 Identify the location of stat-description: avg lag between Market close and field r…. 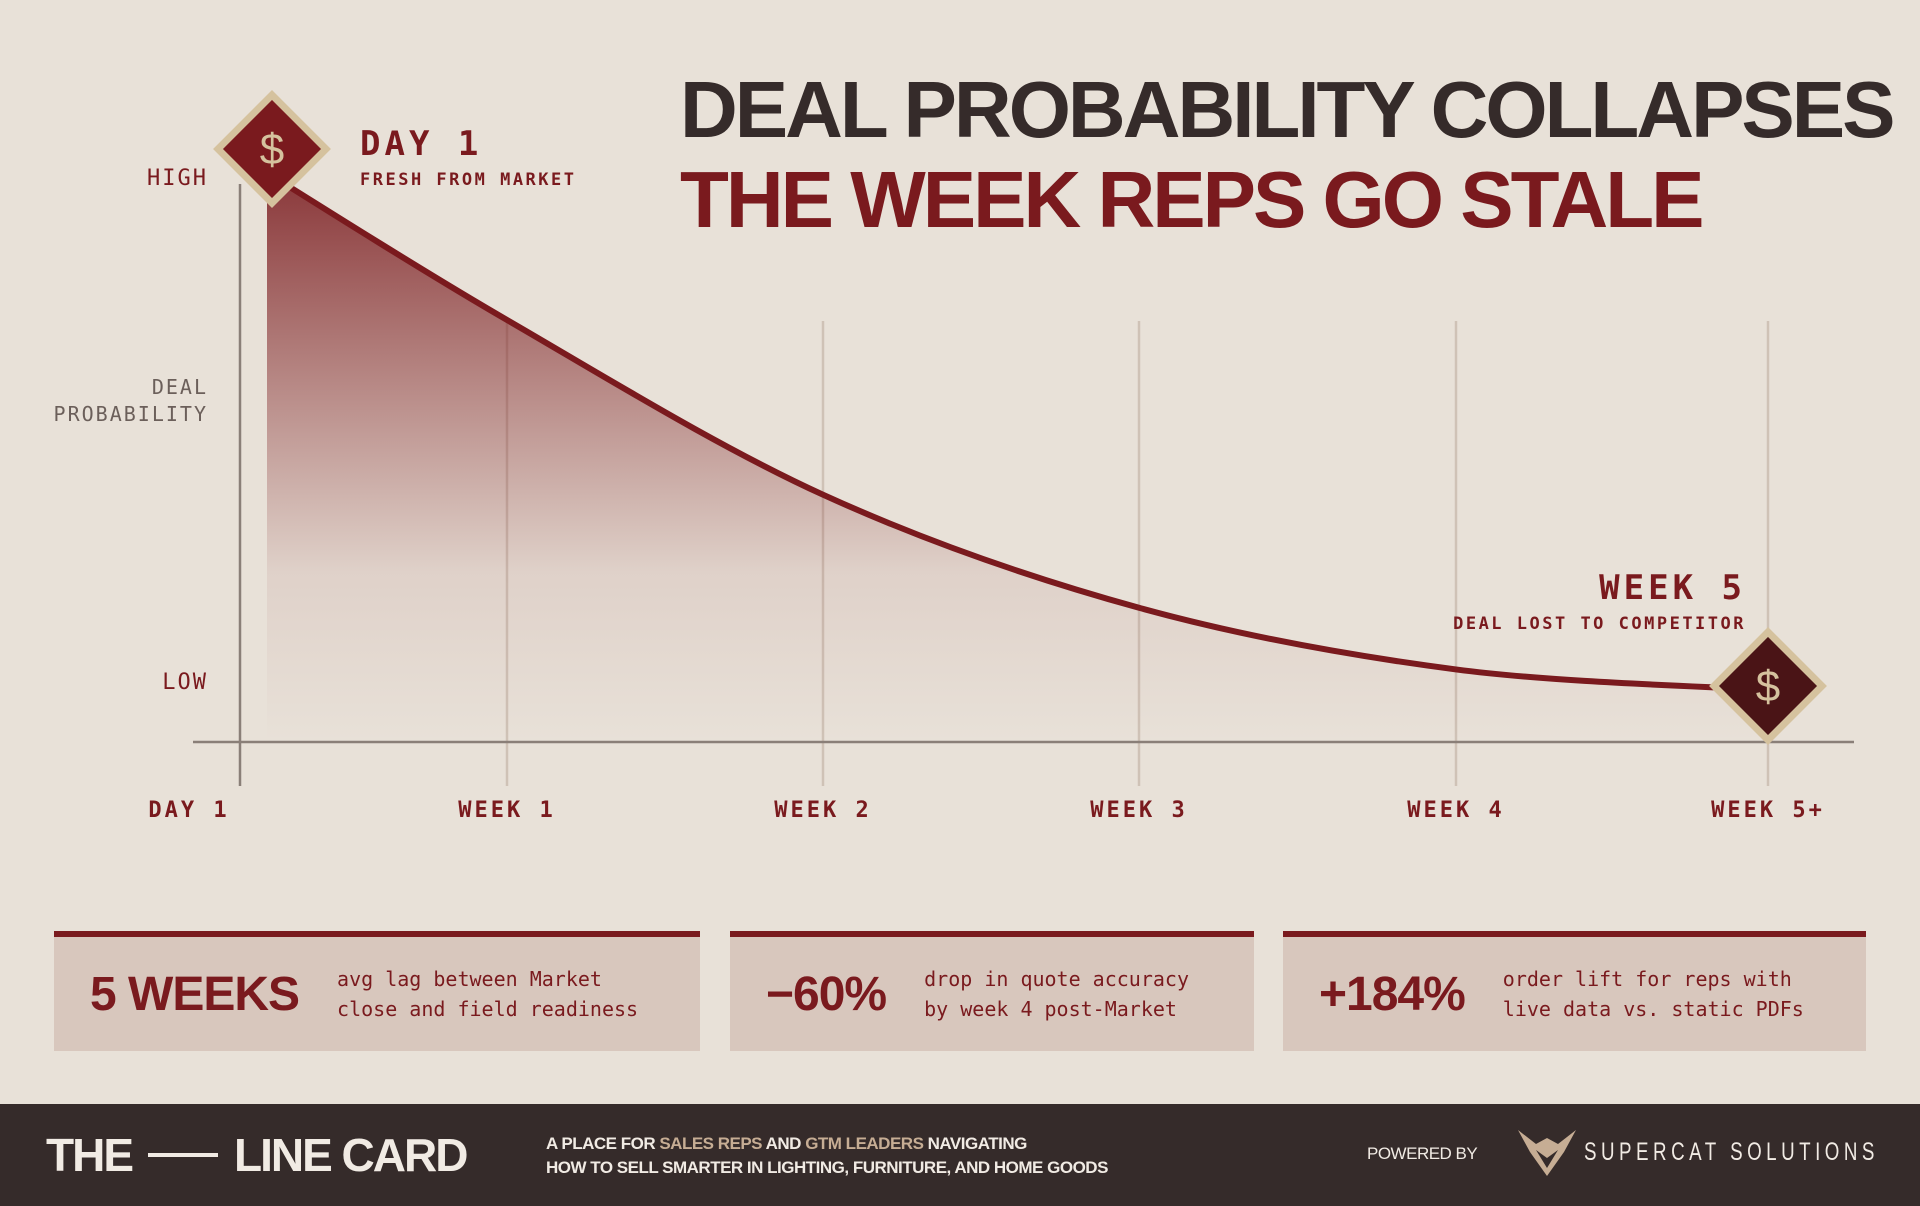
(488, 994).